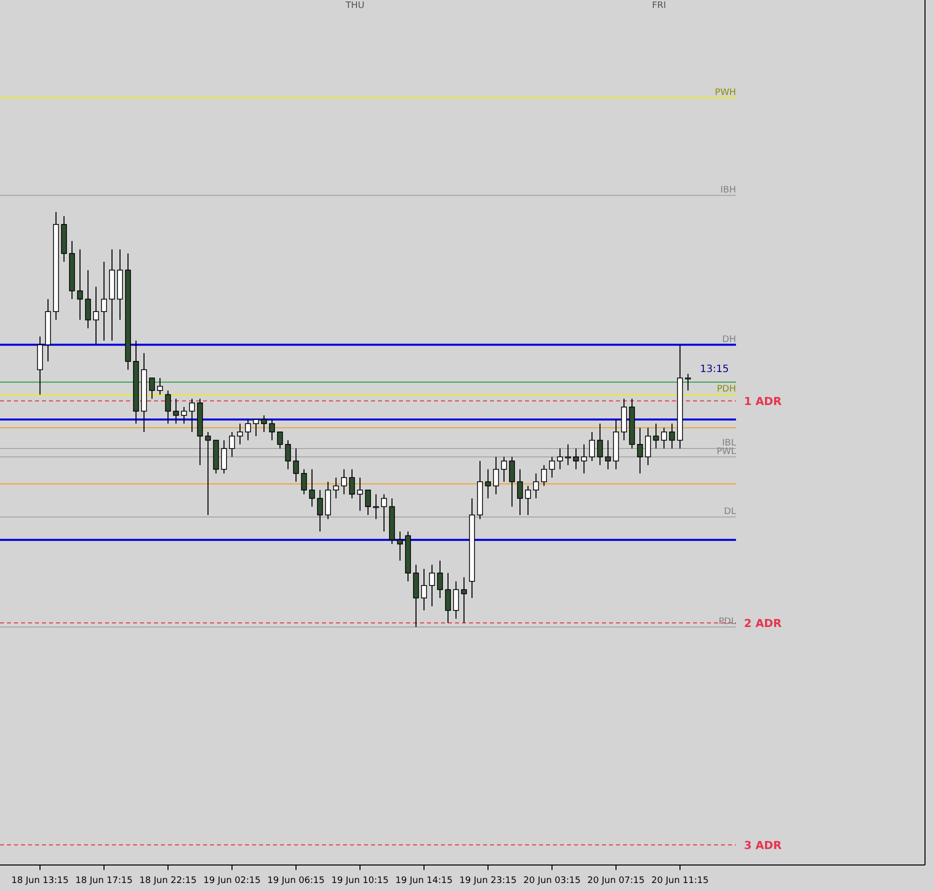  Describe the element at coordinates (360, 881) in the screenshot. I see `x-tick-label: 19 Jun 10:15` at that location.